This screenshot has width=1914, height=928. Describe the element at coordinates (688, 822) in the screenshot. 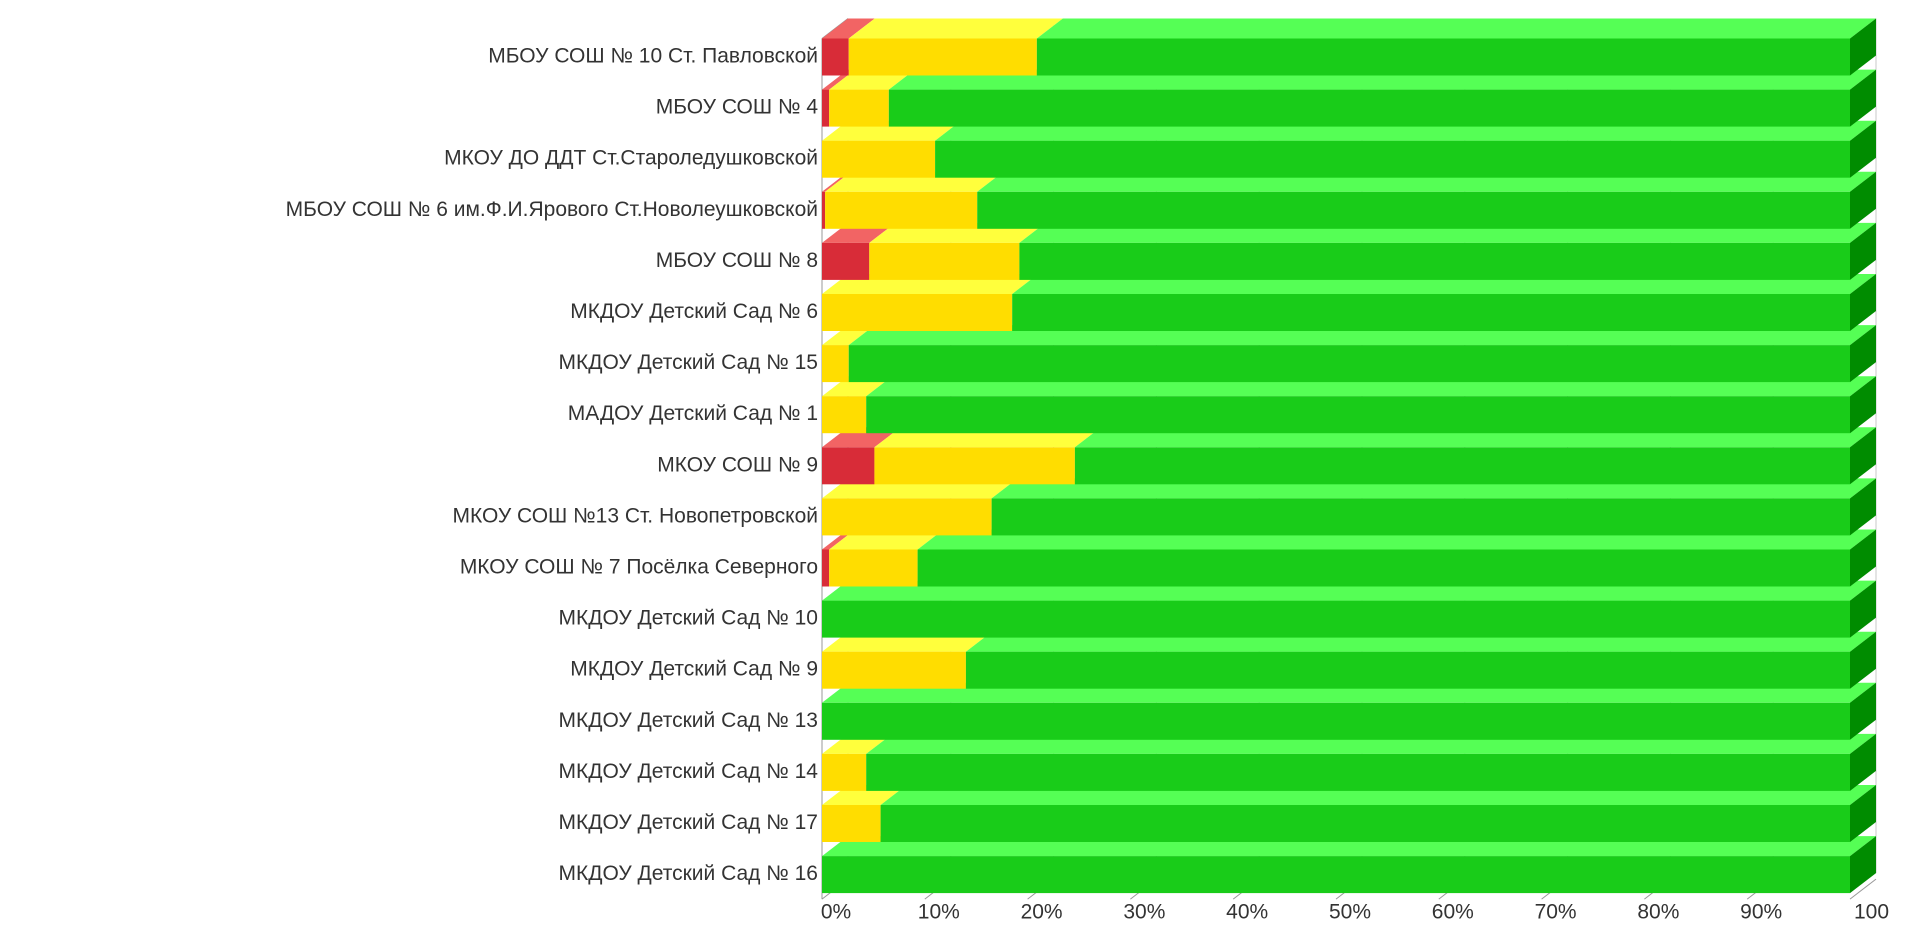

I see `y-tick-label: МКДОУ Детский Сад № 17` at that location.